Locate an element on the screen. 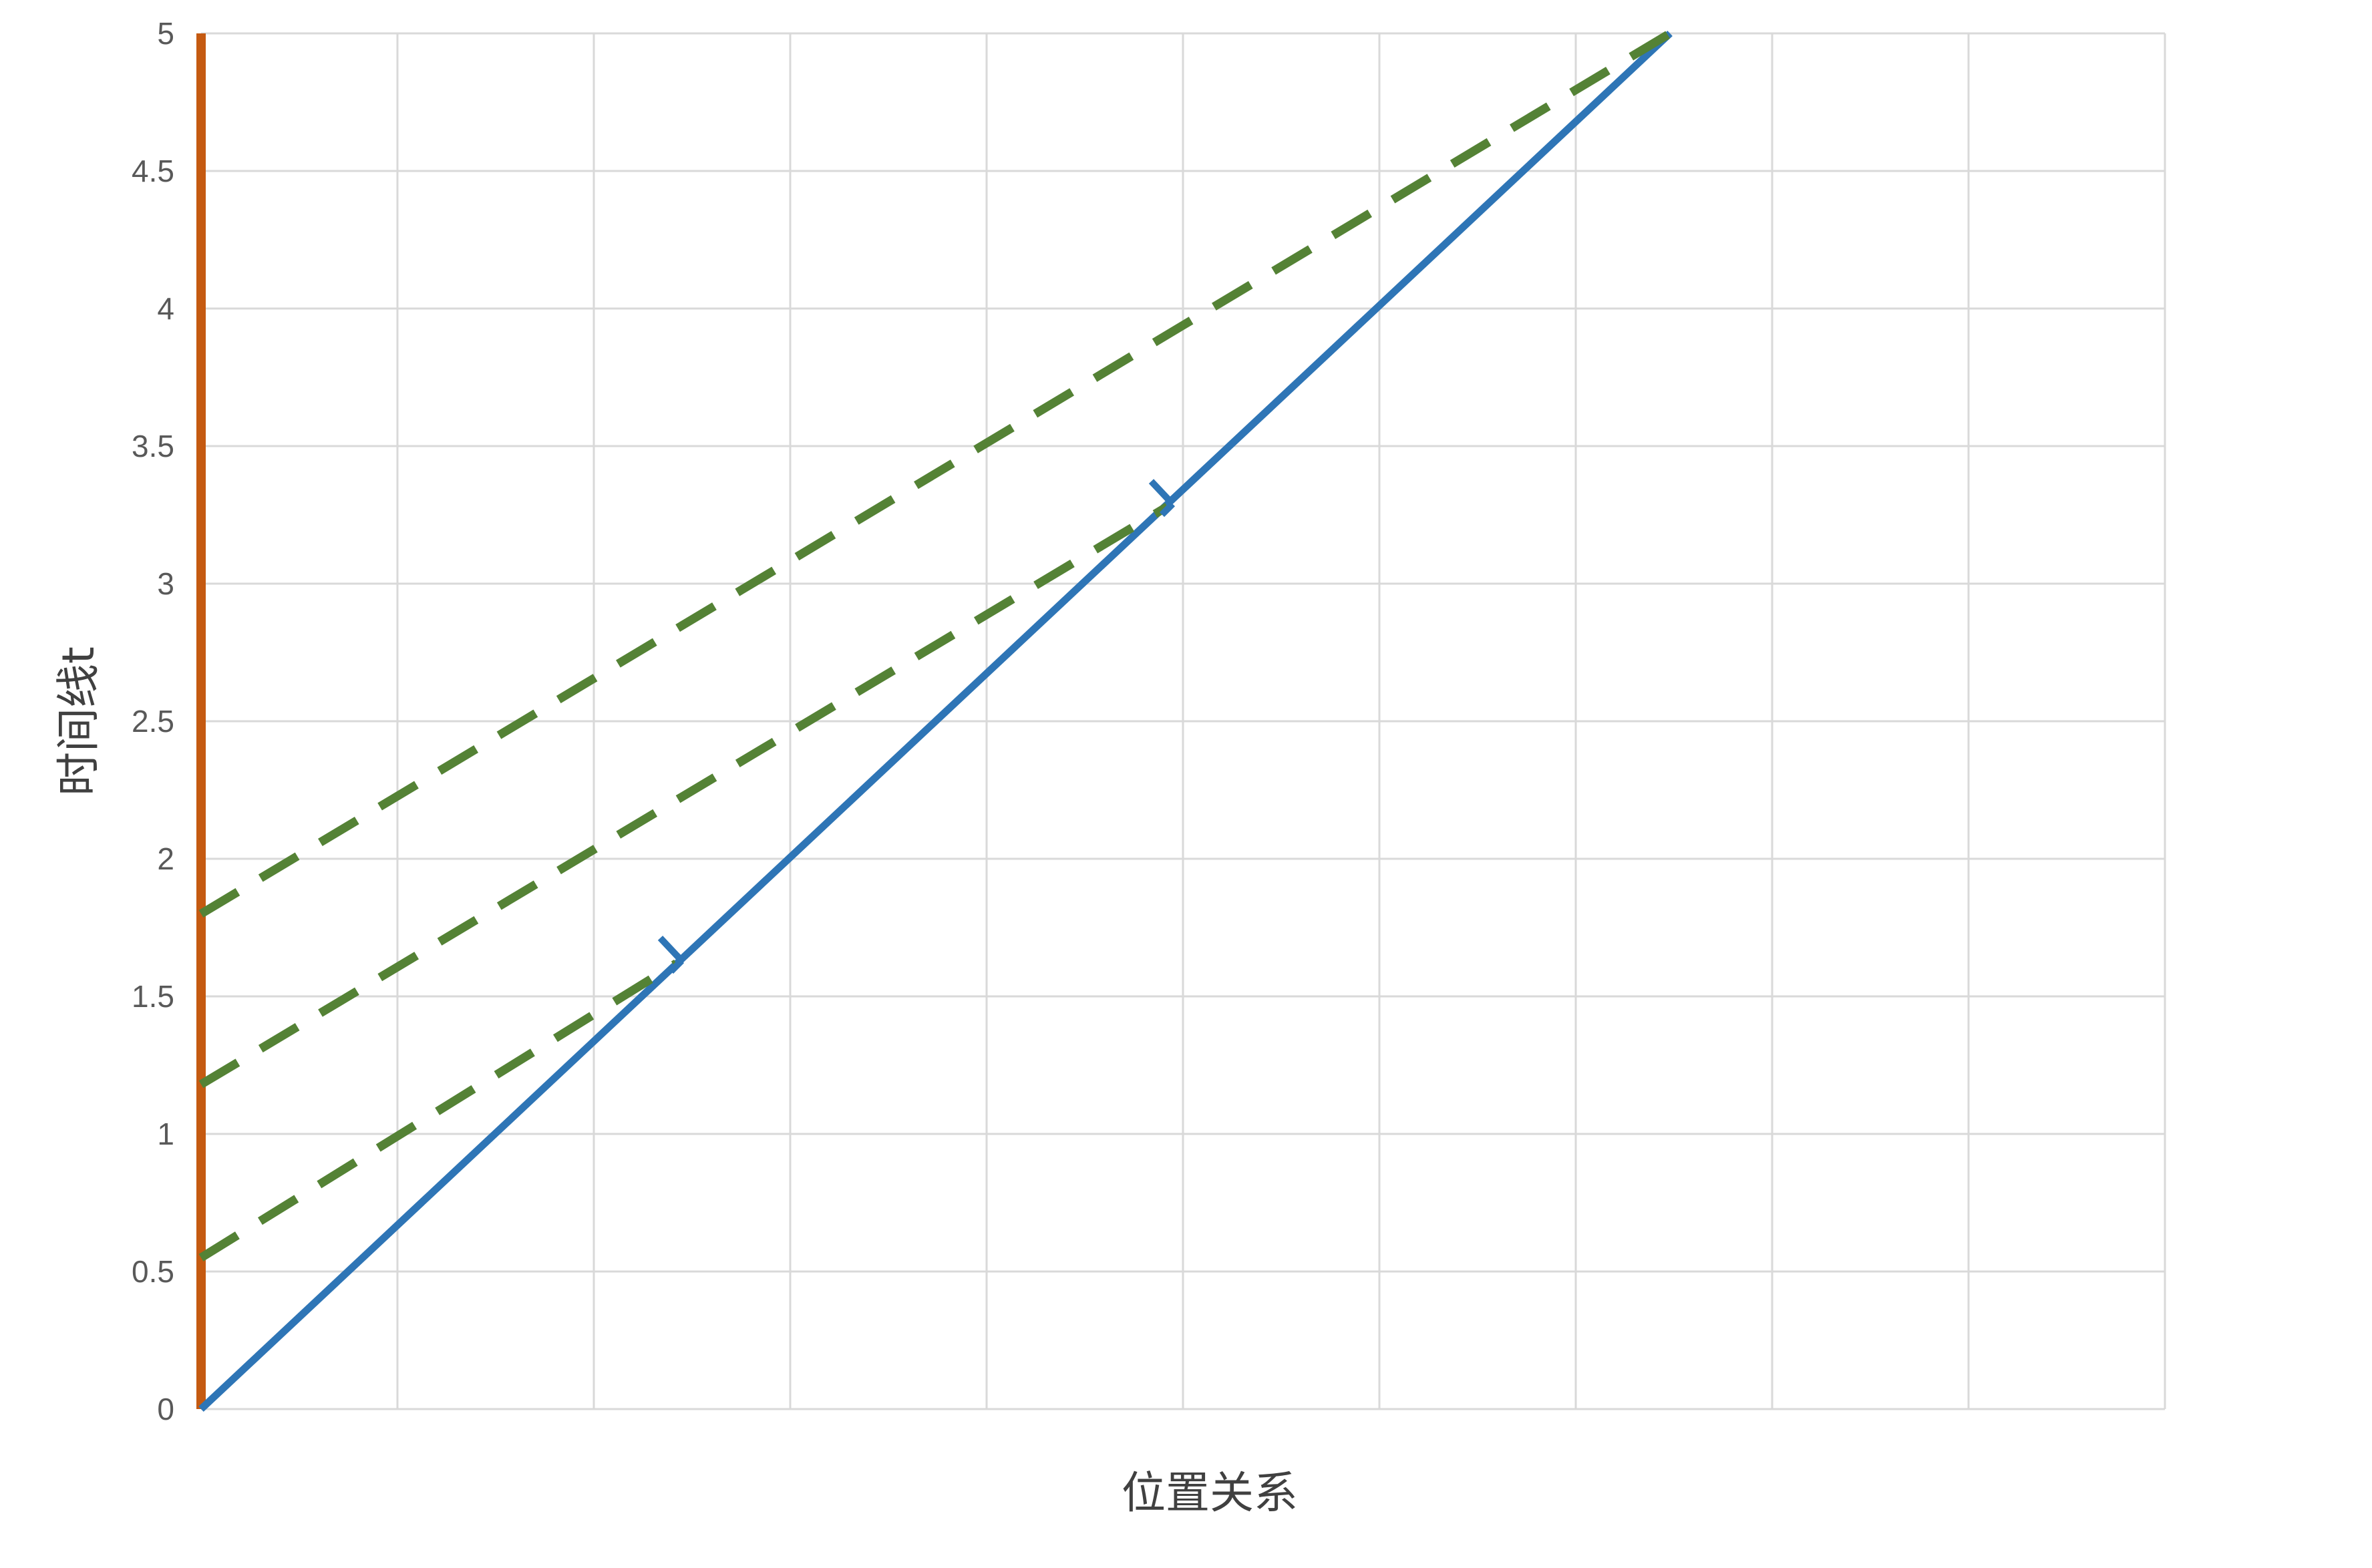 This screenshot has width=2372, height=1568. y-tick-label: 1 is located at coordinates (165, 1134).